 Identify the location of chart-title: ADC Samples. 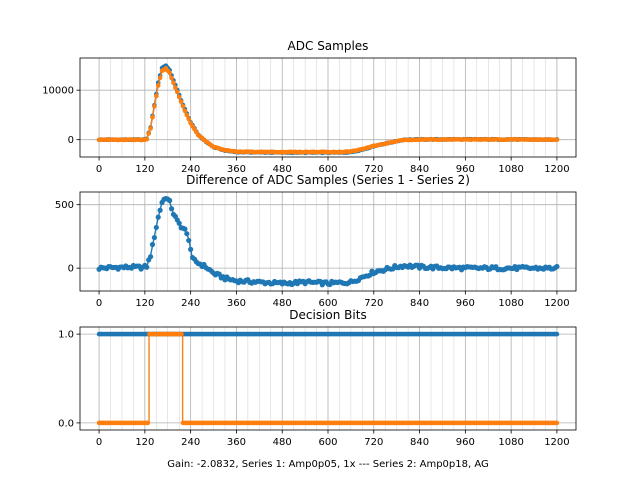
(328, 46).